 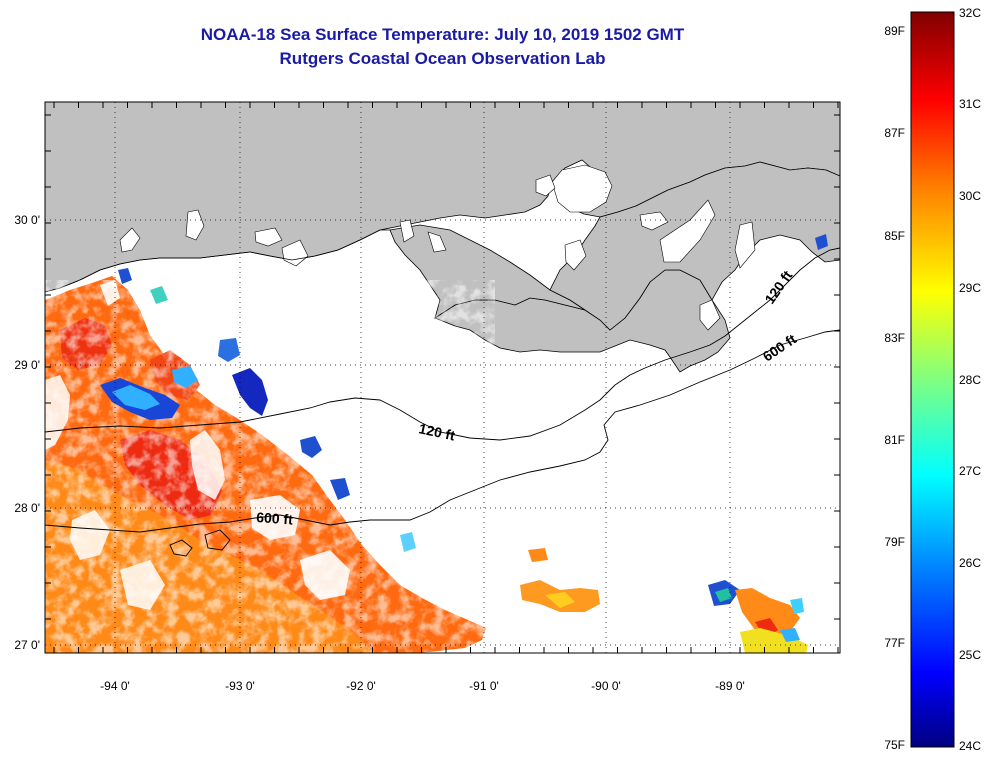 What do you see at coordinates (894, 31) in the screenshot?
I see `fahrenheit-label: 89F` at bounding box center [894, 31].